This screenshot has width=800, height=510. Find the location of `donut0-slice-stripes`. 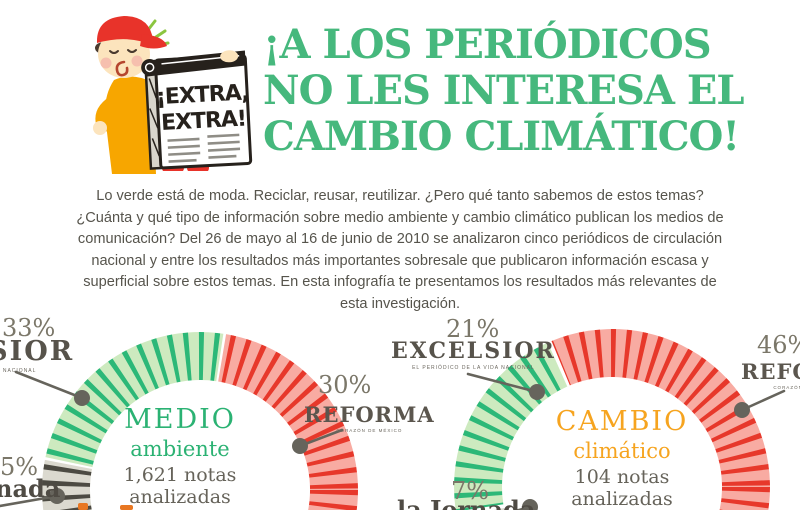

donut0-slice-stripes is located at coordinates (134, 400).